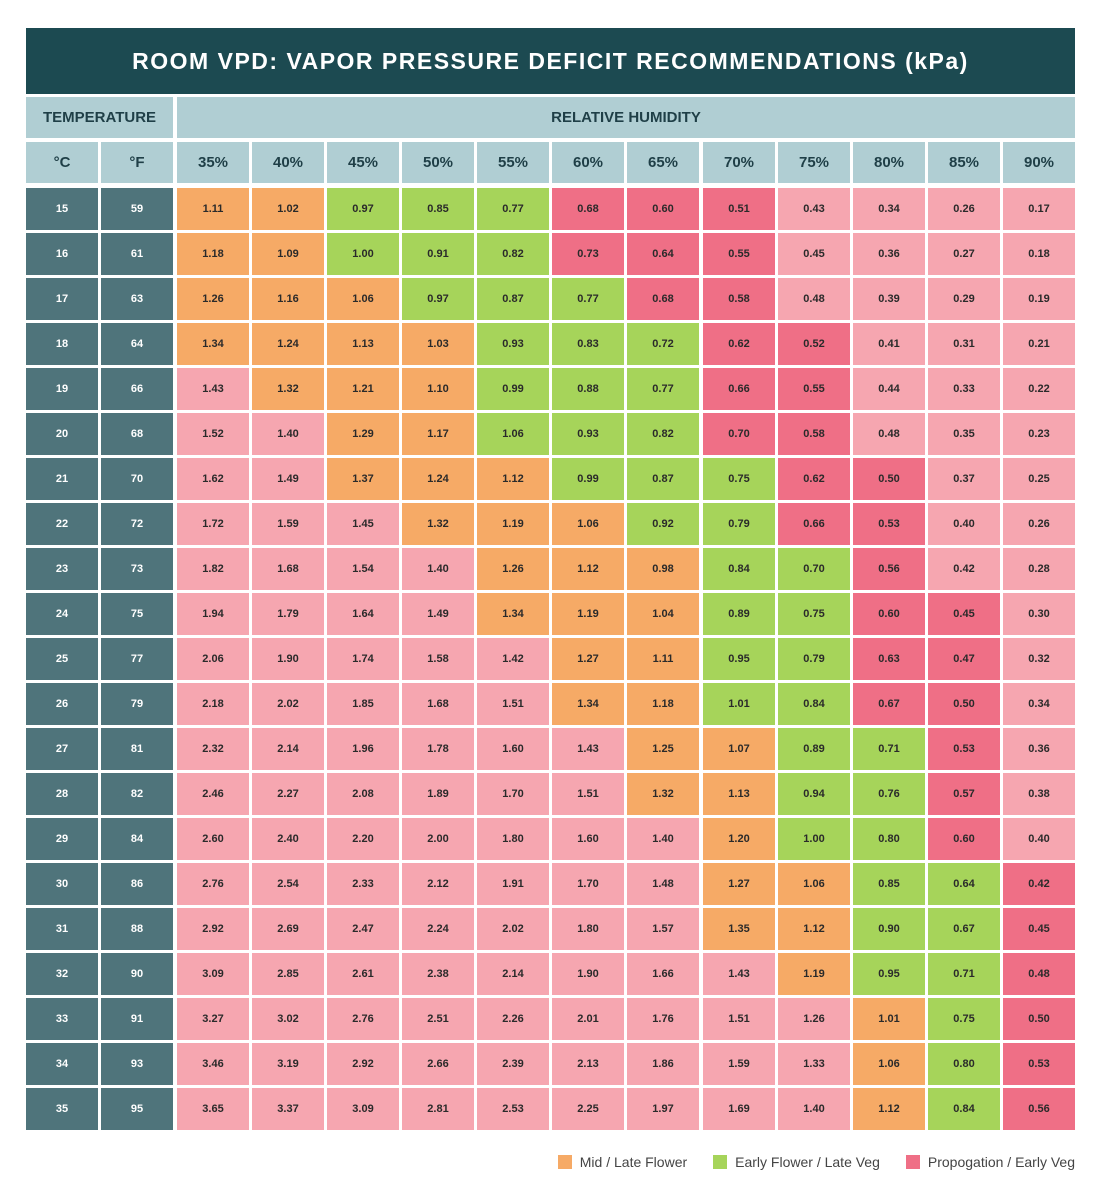 The width and height of the screenshot is (1101, 1201). Describe the element at coordinates (62, 254) in the screenshot. I see `temp-c-cell: 16` at that location.